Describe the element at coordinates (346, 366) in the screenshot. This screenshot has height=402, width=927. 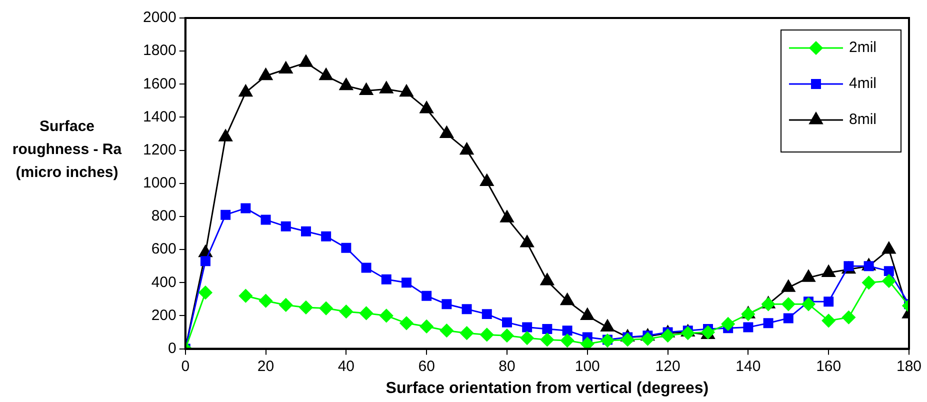
I see `x-tick-label: 40` at that location.